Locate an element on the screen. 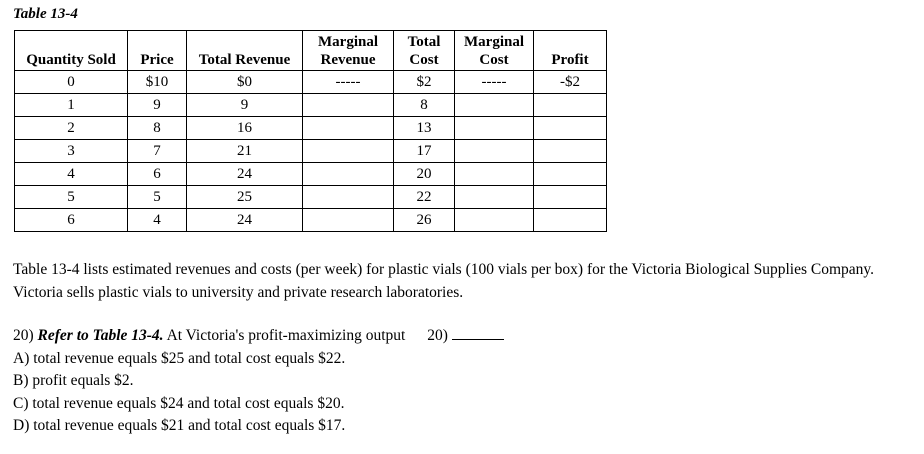 The height and width of the screenshot is (454, 924). cell-marginal-cost: ----- is located at coordinates (494, 82).